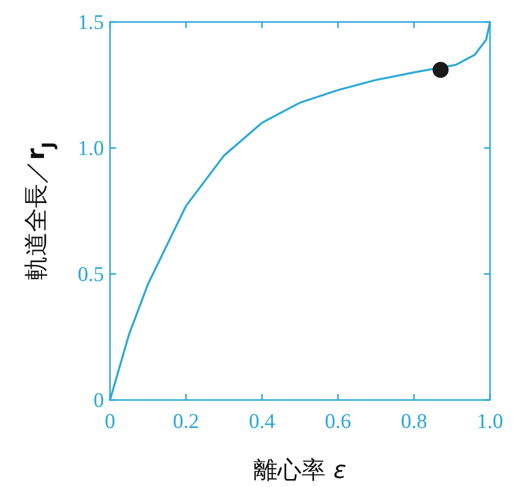 The width and height of the screenshot is (520, 487). Describe the element at coordinates (91, 22) in the screenshot. I see `y-tick-label: 1.5` at that location.